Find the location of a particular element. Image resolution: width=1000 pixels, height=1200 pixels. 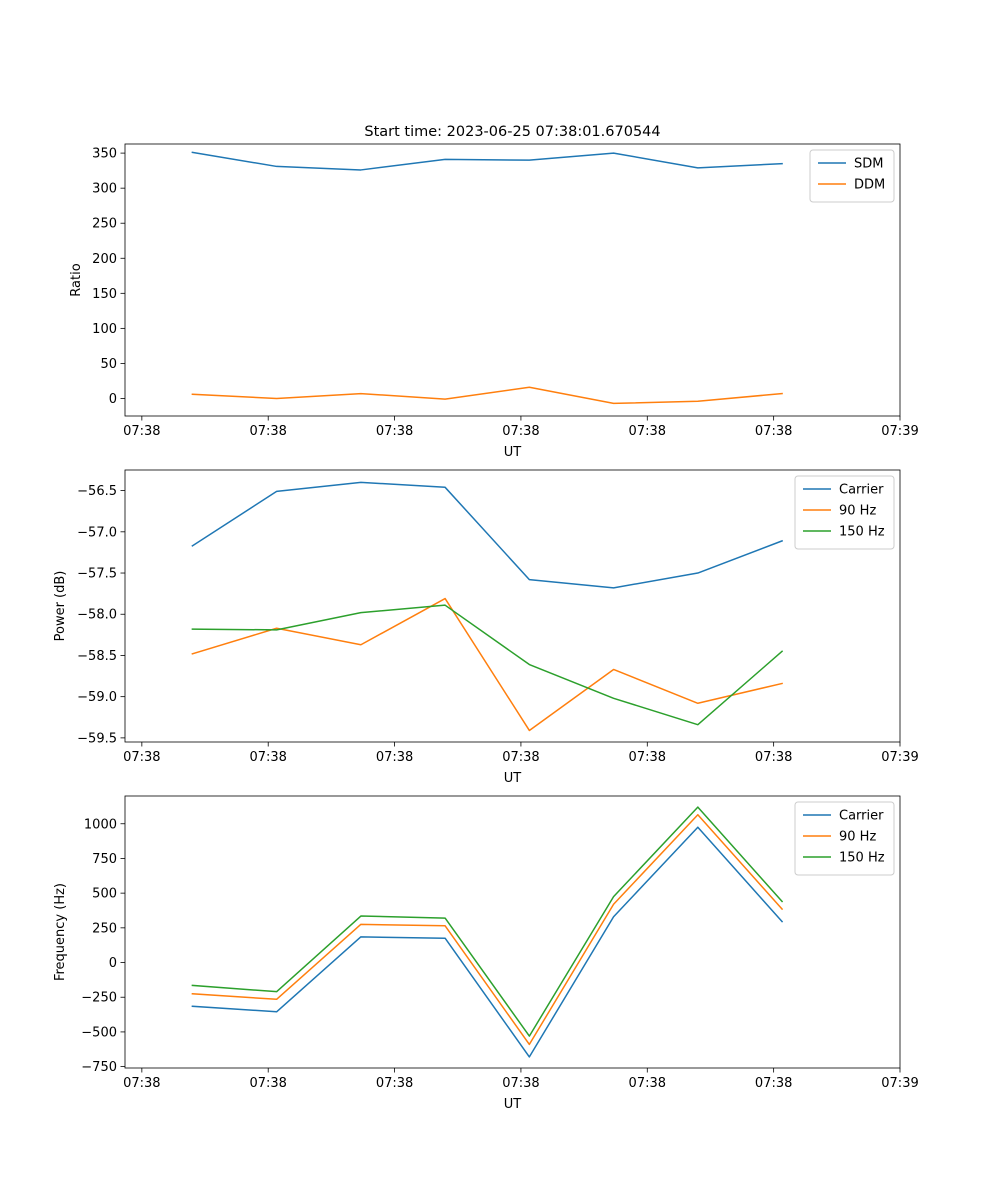

y-tick-label: −56.5 is located at coordinates (97, 491).